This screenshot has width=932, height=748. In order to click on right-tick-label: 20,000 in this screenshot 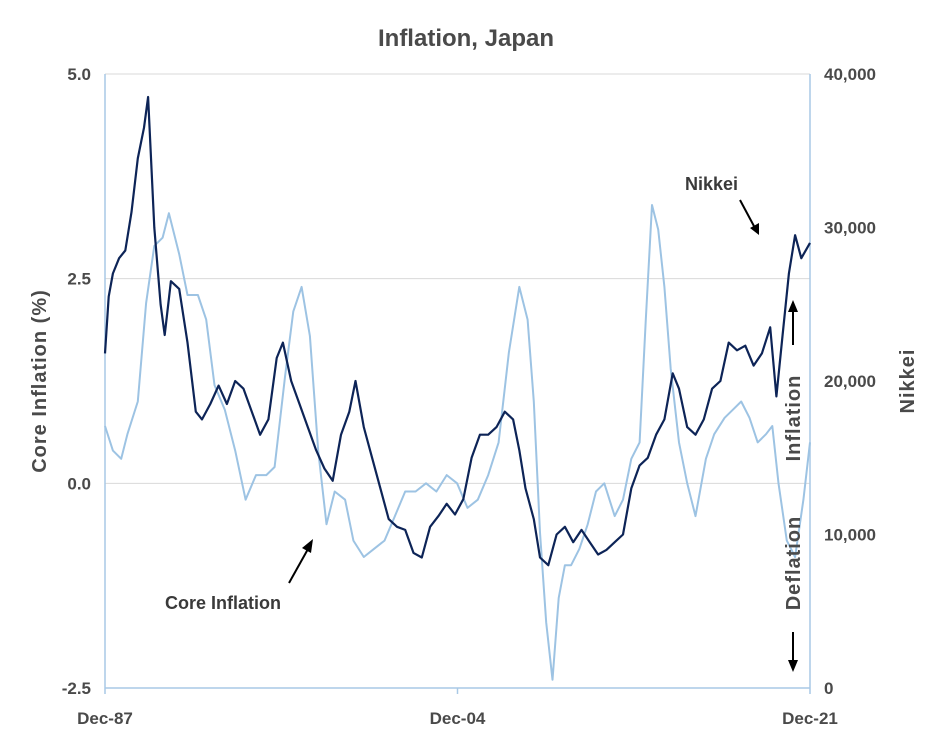, I will do `click(850, 381)`.